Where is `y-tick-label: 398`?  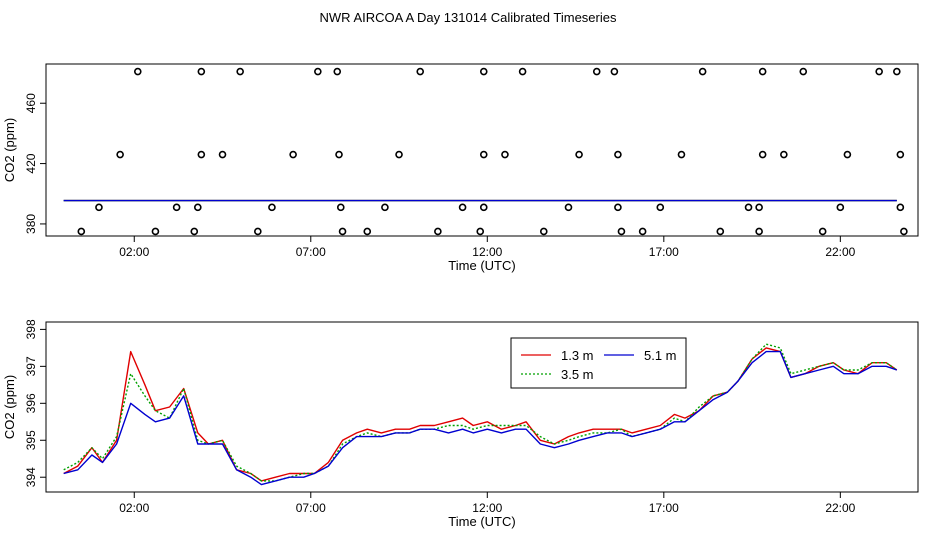 y-tick-label: 398 is located at coordinates (31, 329).